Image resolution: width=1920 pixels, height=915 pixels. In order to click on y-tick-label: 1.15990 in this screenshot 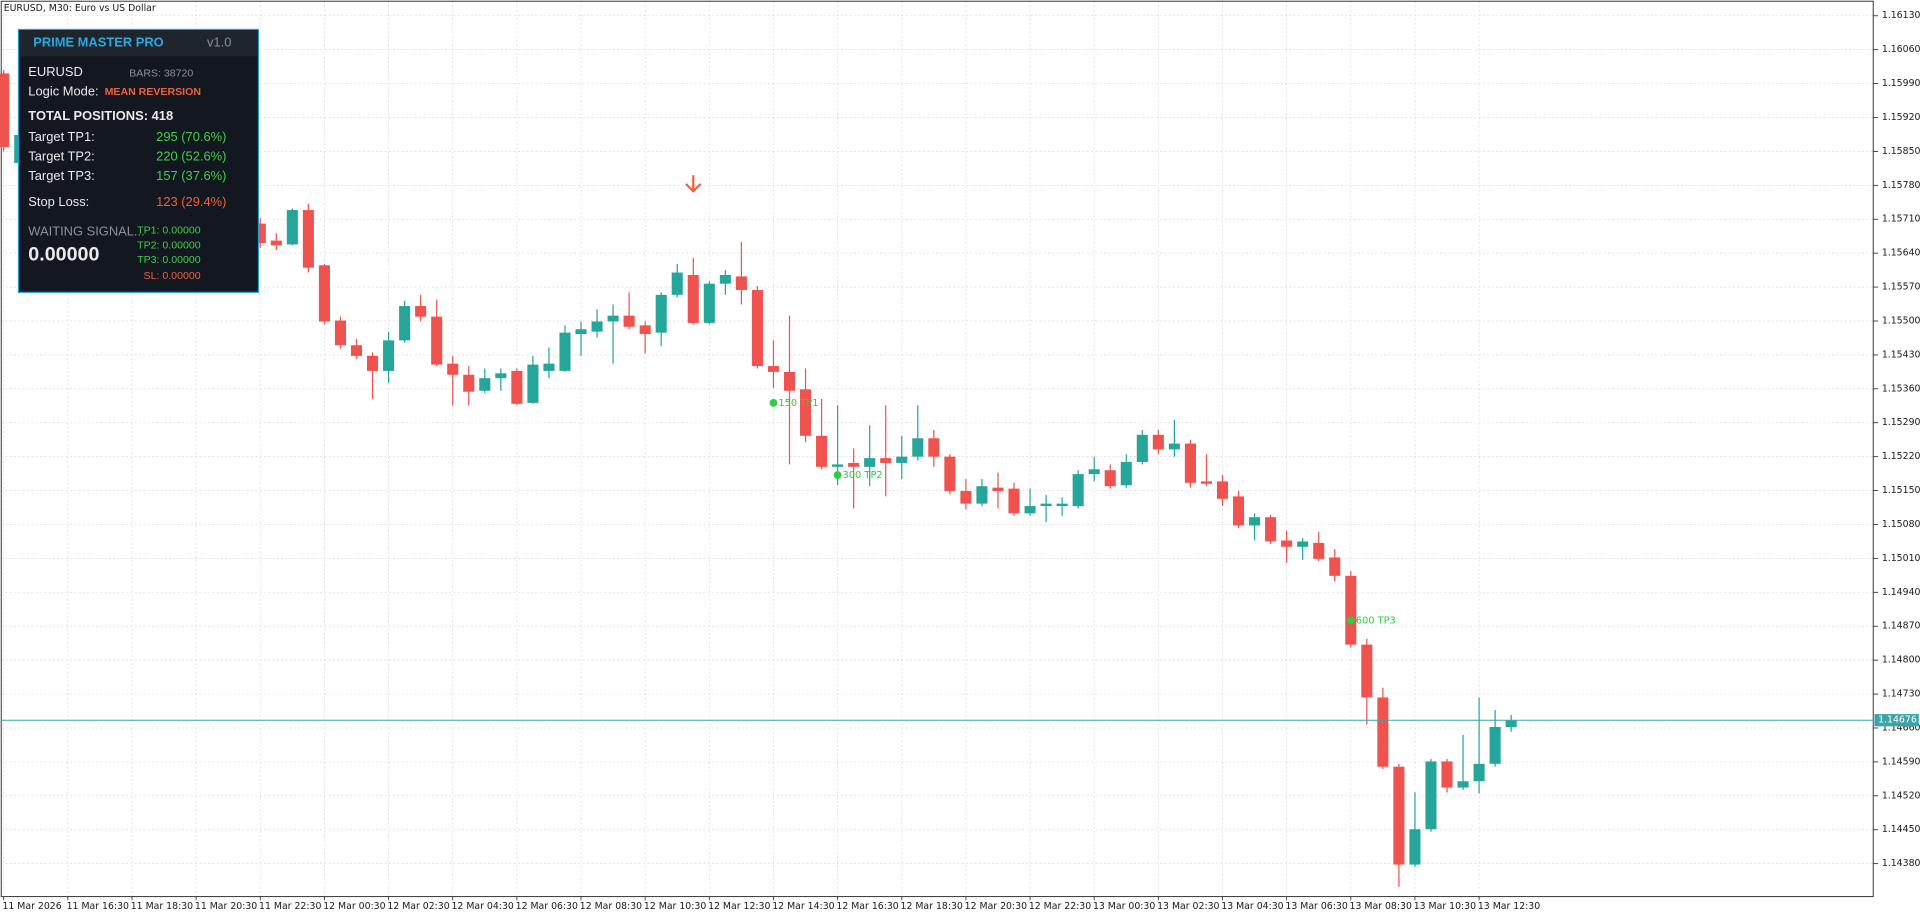, I will do `click(1901, 83)`.